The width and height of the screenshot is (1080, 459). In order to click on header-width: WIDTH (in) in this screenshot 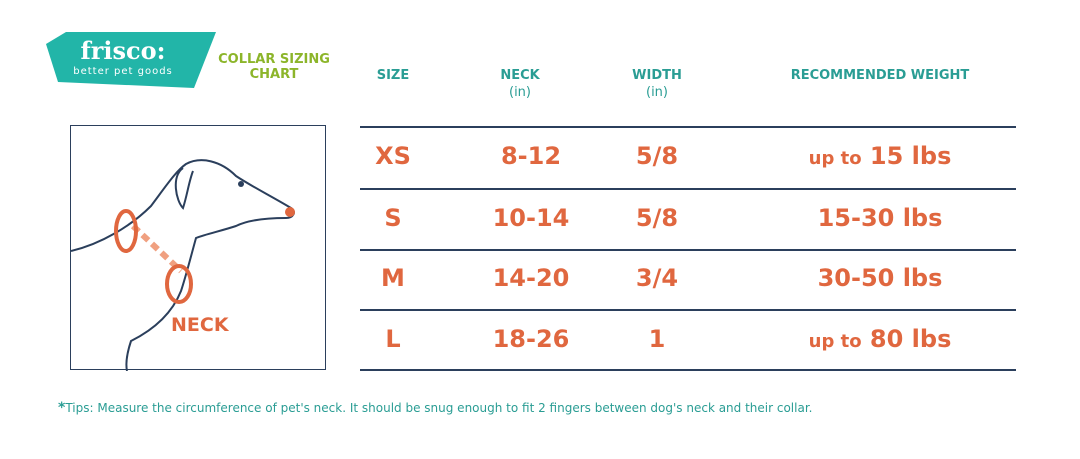, I will do `click(657, 84)`.